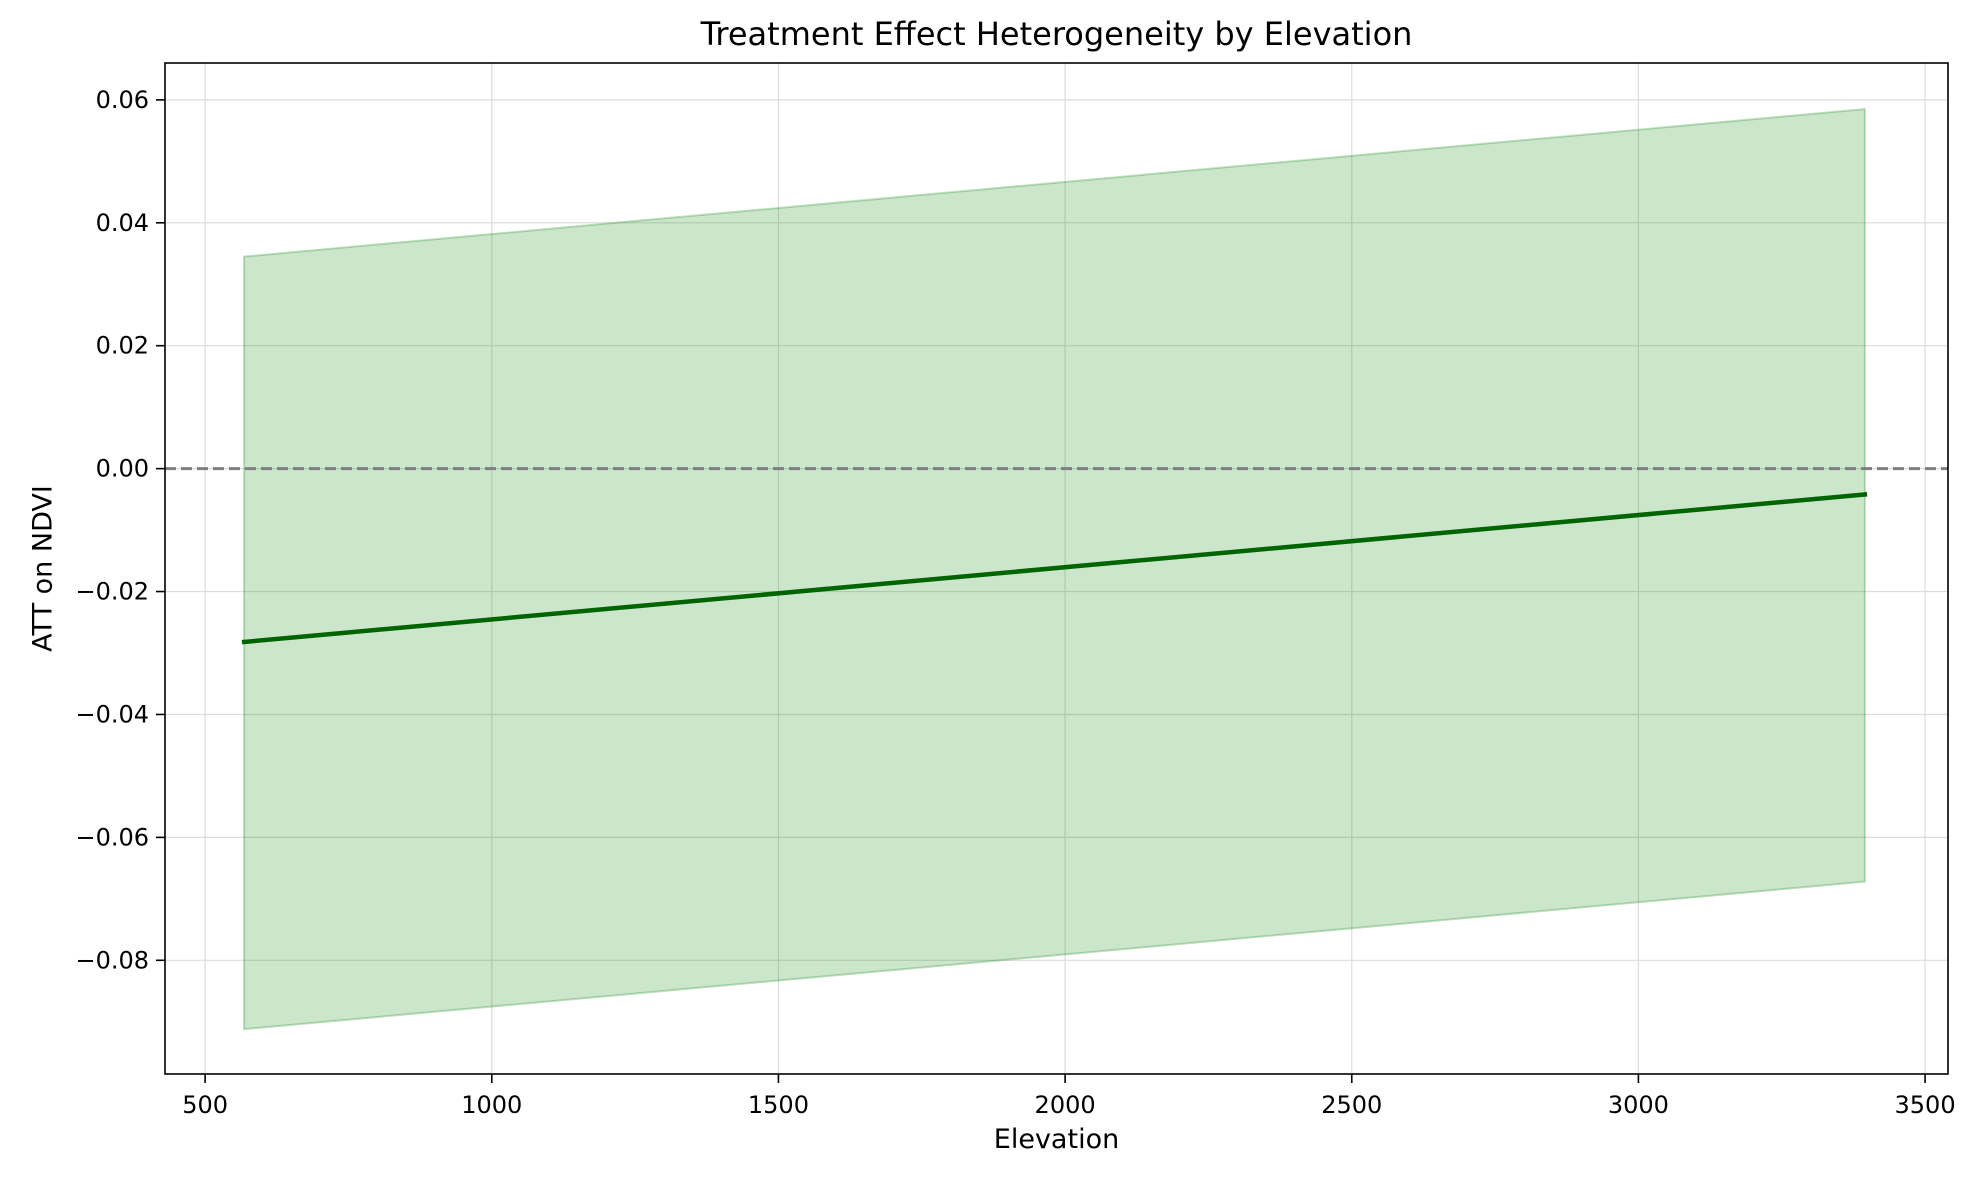  Describe the element at coordinates (778, 1105) in the screenshot. I see `x-tick-label: 1500` at that location.